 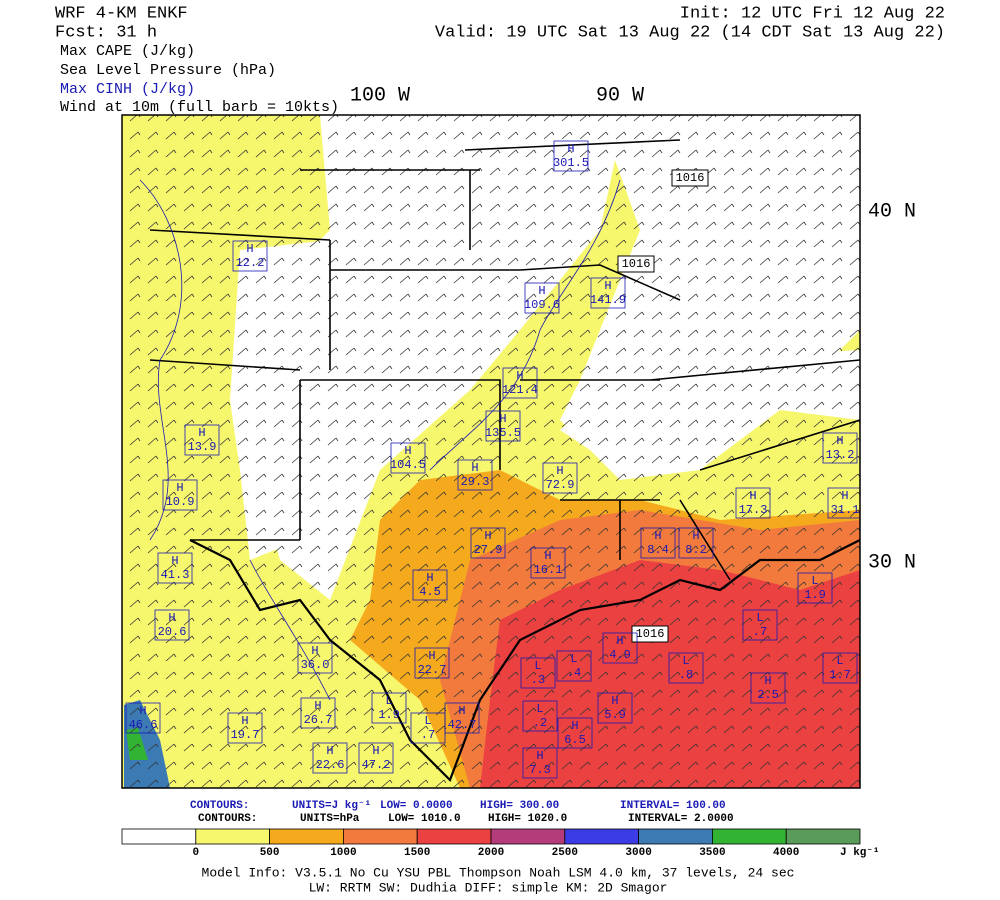 I want to click on pressure-center: H72.9, so click(x=560, y=478).